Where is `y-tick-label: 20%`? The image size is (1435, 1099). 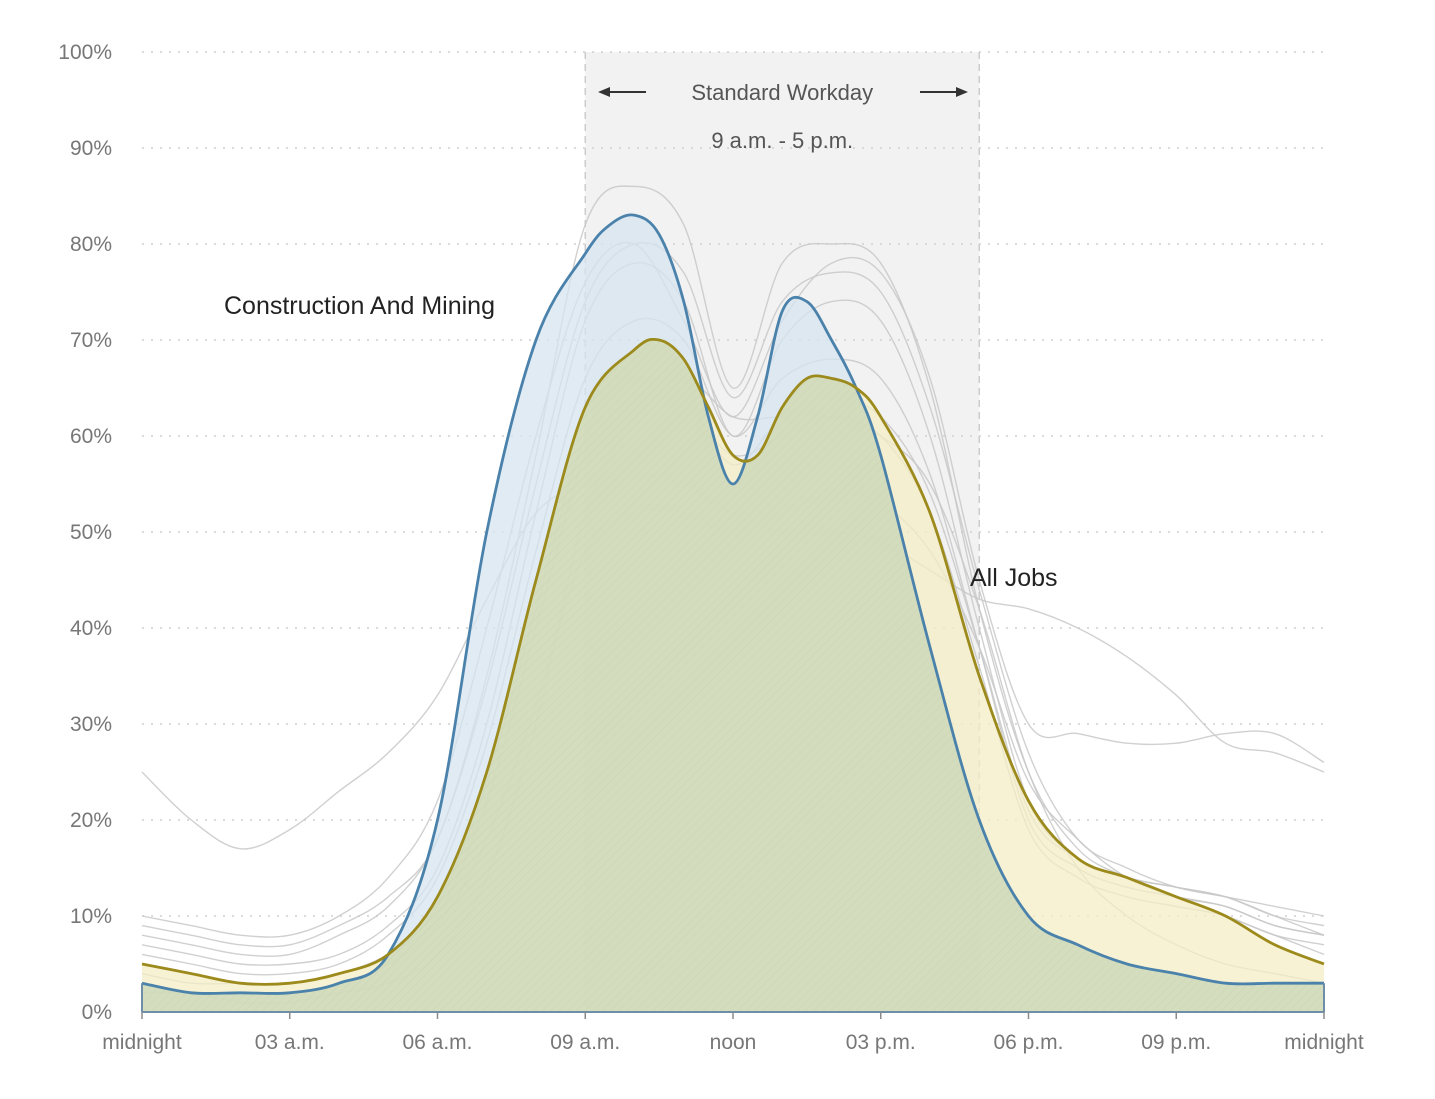 y-tick-label: 20% is located at coordinates (91, 820).